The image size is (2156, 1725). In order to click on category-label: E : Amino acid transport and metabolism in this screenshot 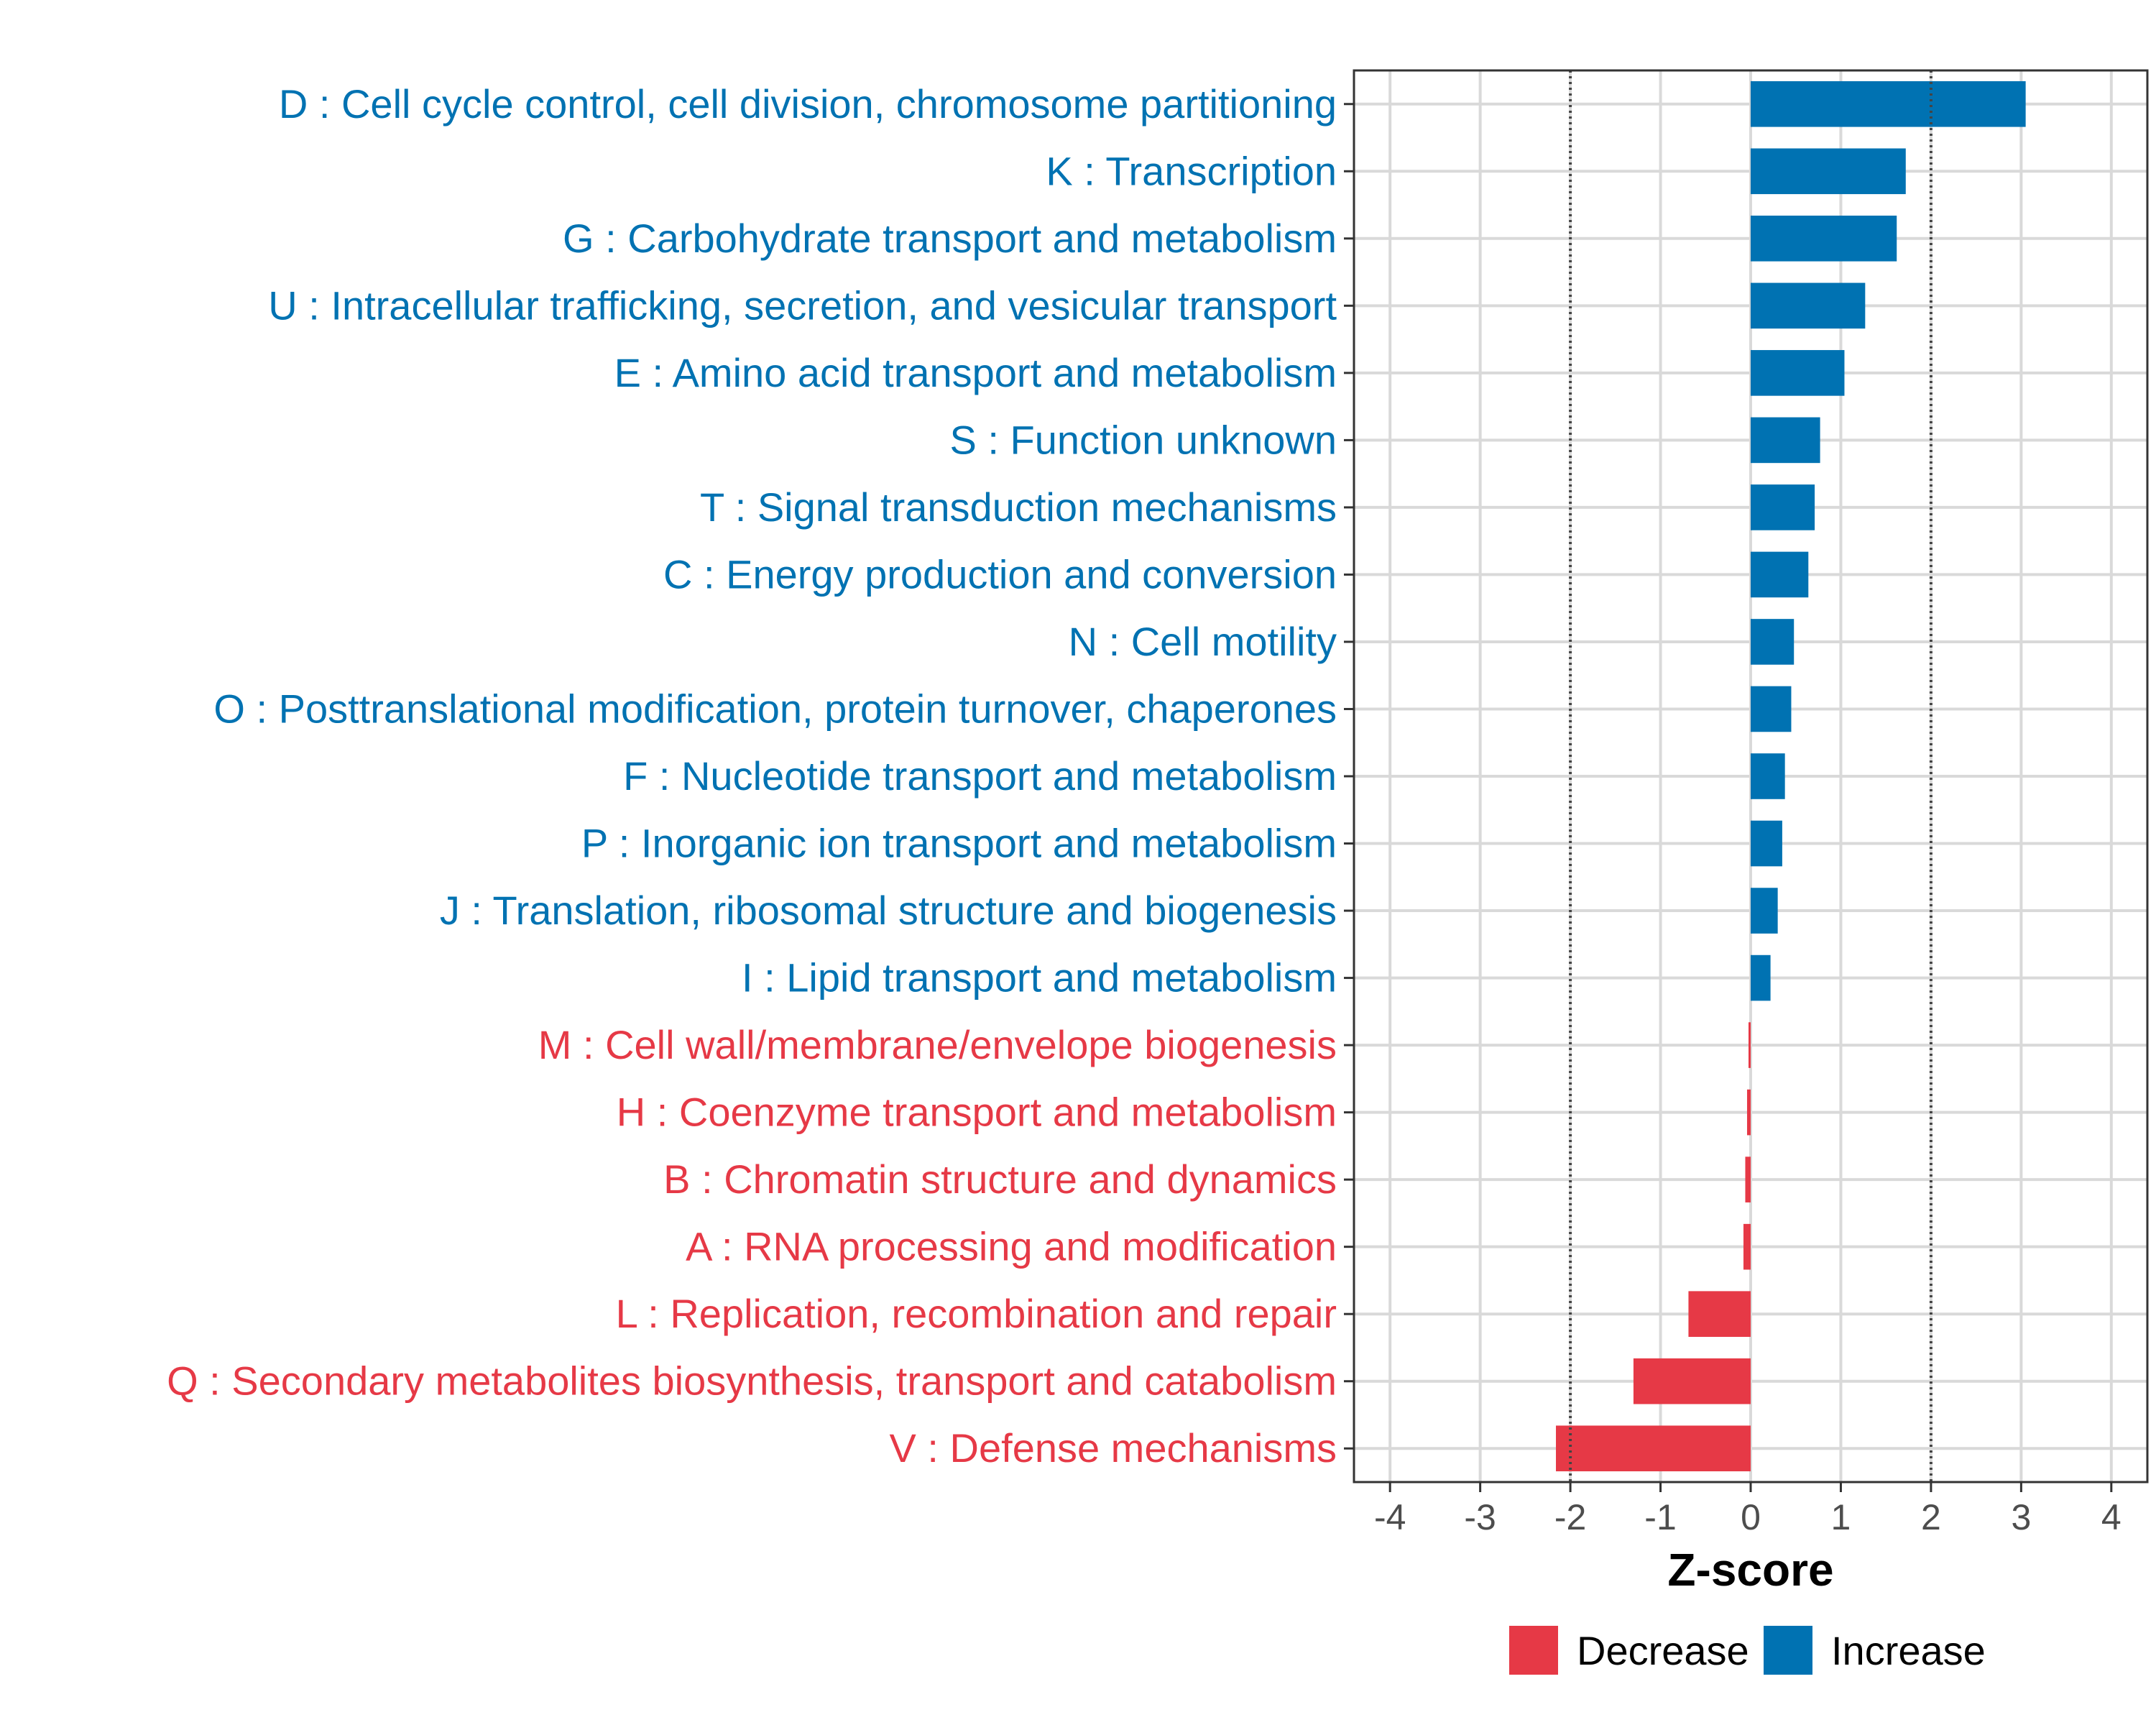, I will do `click(975, 372)`.